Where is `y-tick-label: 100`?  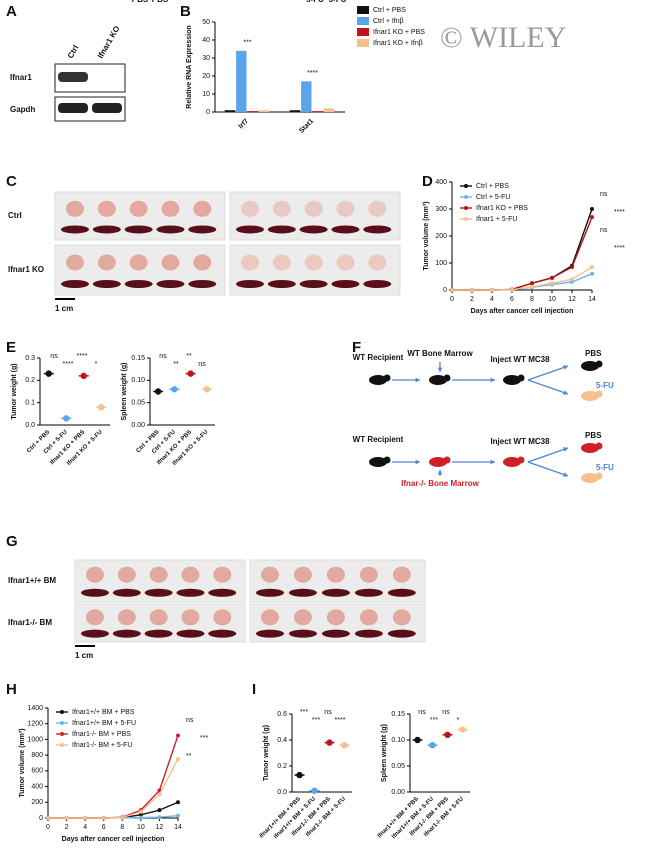
y-tick-label: 100 is located at coordinates (441, 263).